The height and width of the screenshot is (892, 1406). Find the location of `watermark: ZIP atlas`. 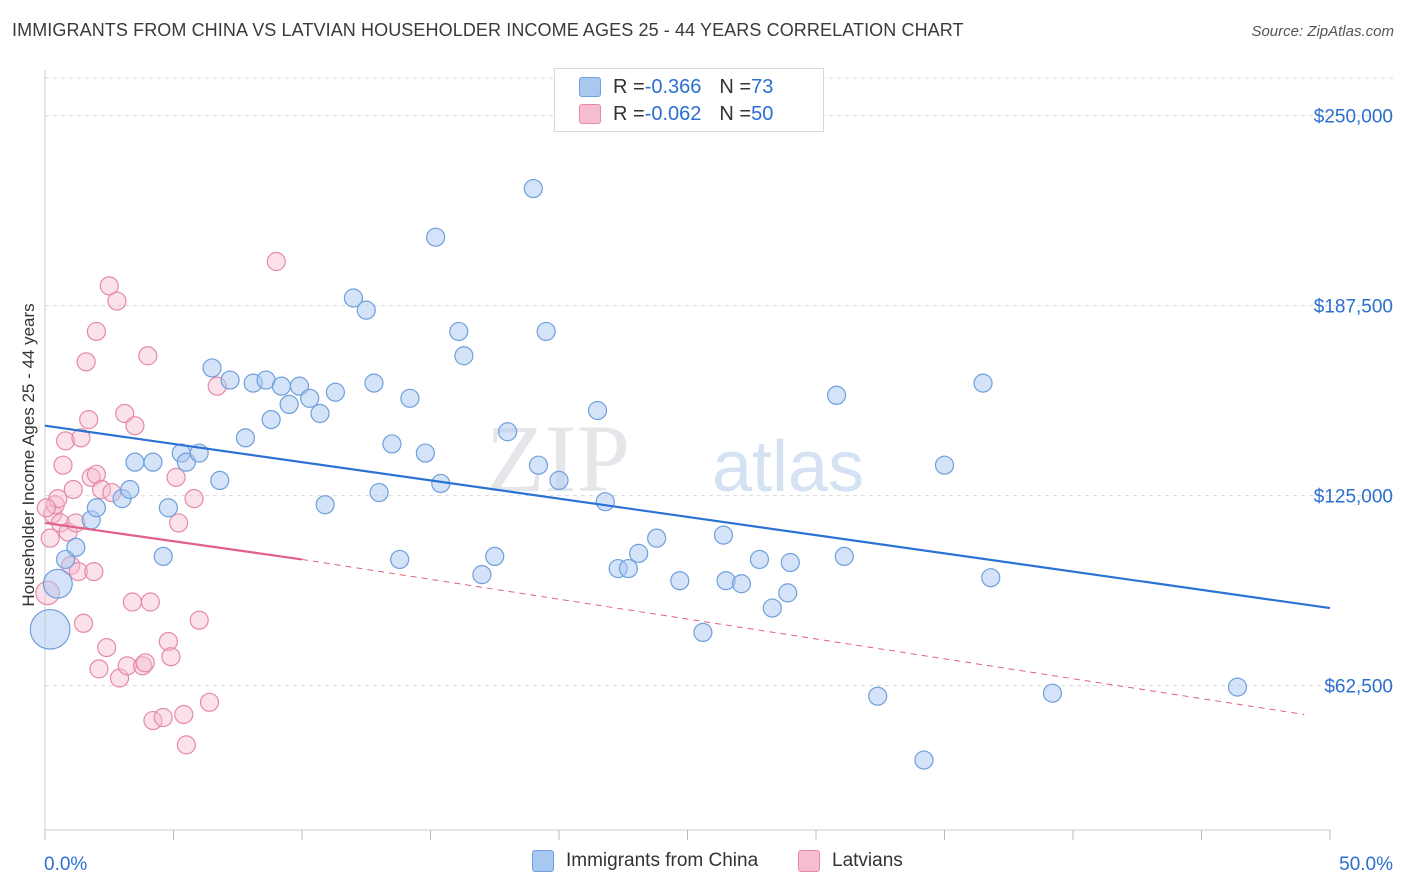

watermark: ZIP atlas is located at coordinates (675, 458).